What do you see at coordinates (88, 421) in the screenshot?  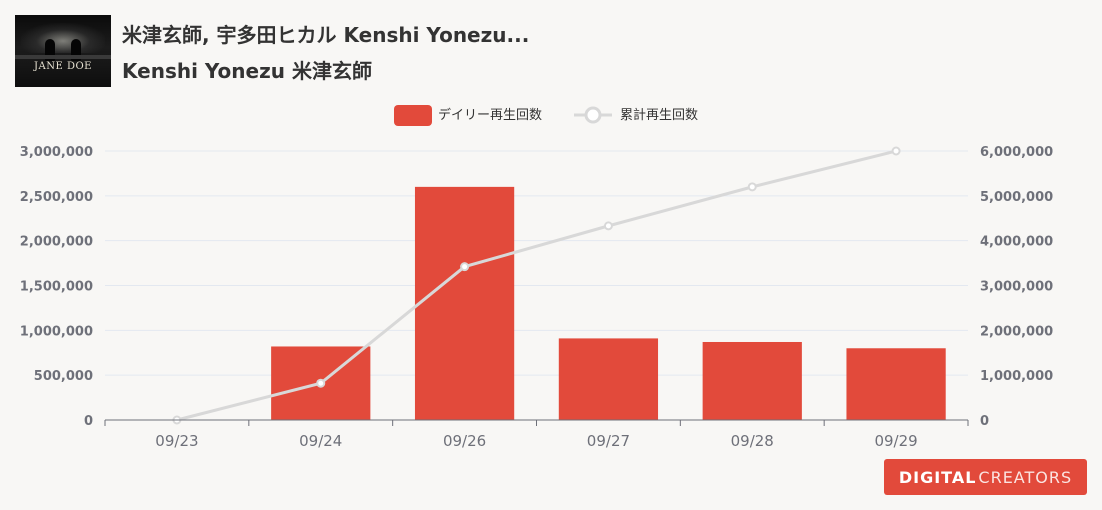 I see `y-left-tick-label: 0` at bounding box center [88, 421].